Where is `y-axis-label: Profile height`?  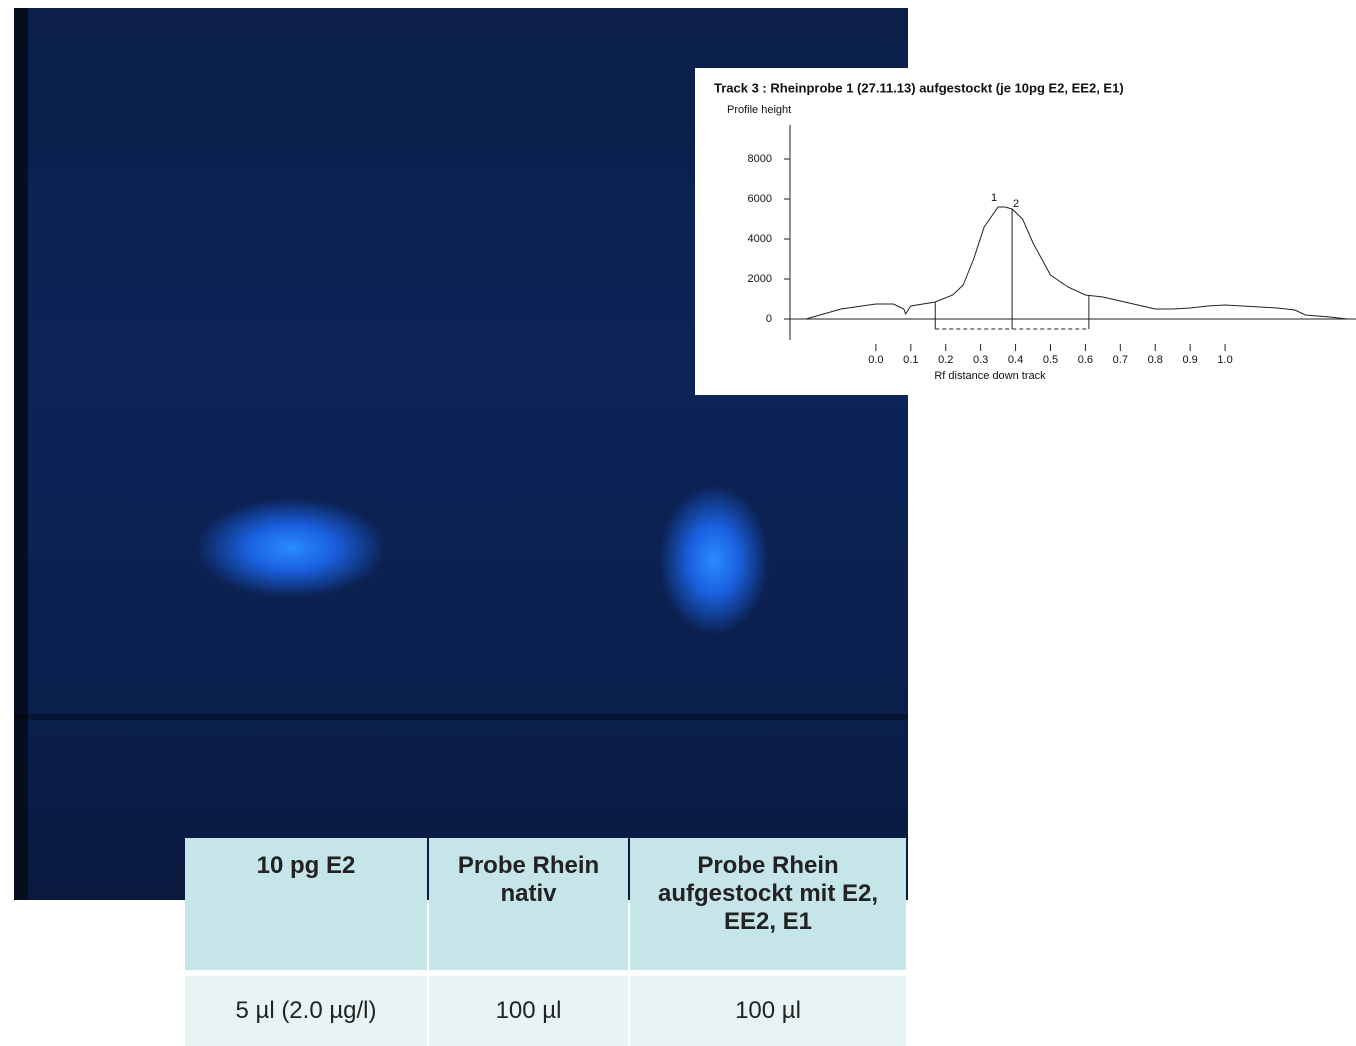 y-axis-label: Profile height is located at coordinates (759, 110).